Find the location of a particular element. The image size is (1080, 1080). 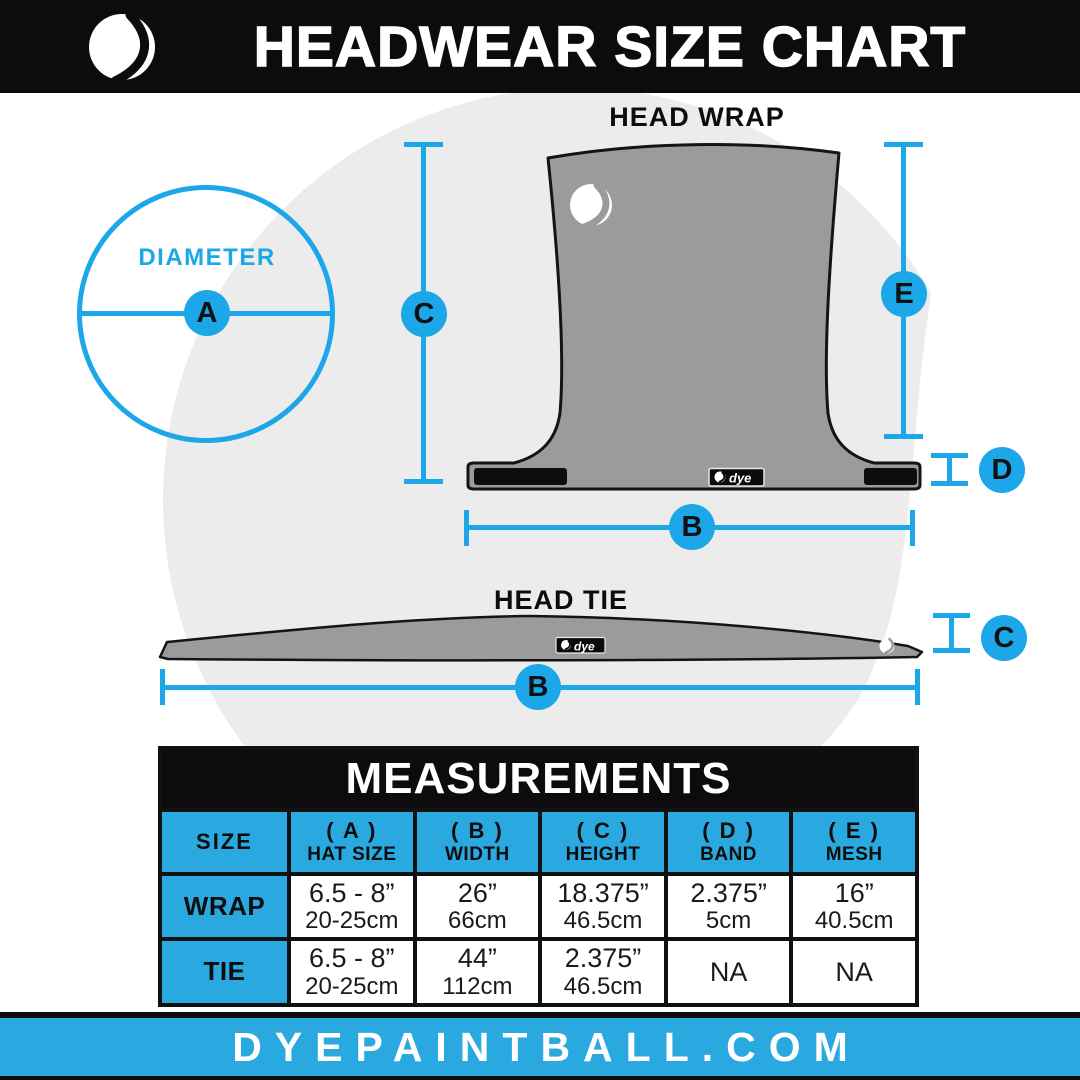

page-title: HEADWEAR SIZE CHART is located at coordinates (610, 47).